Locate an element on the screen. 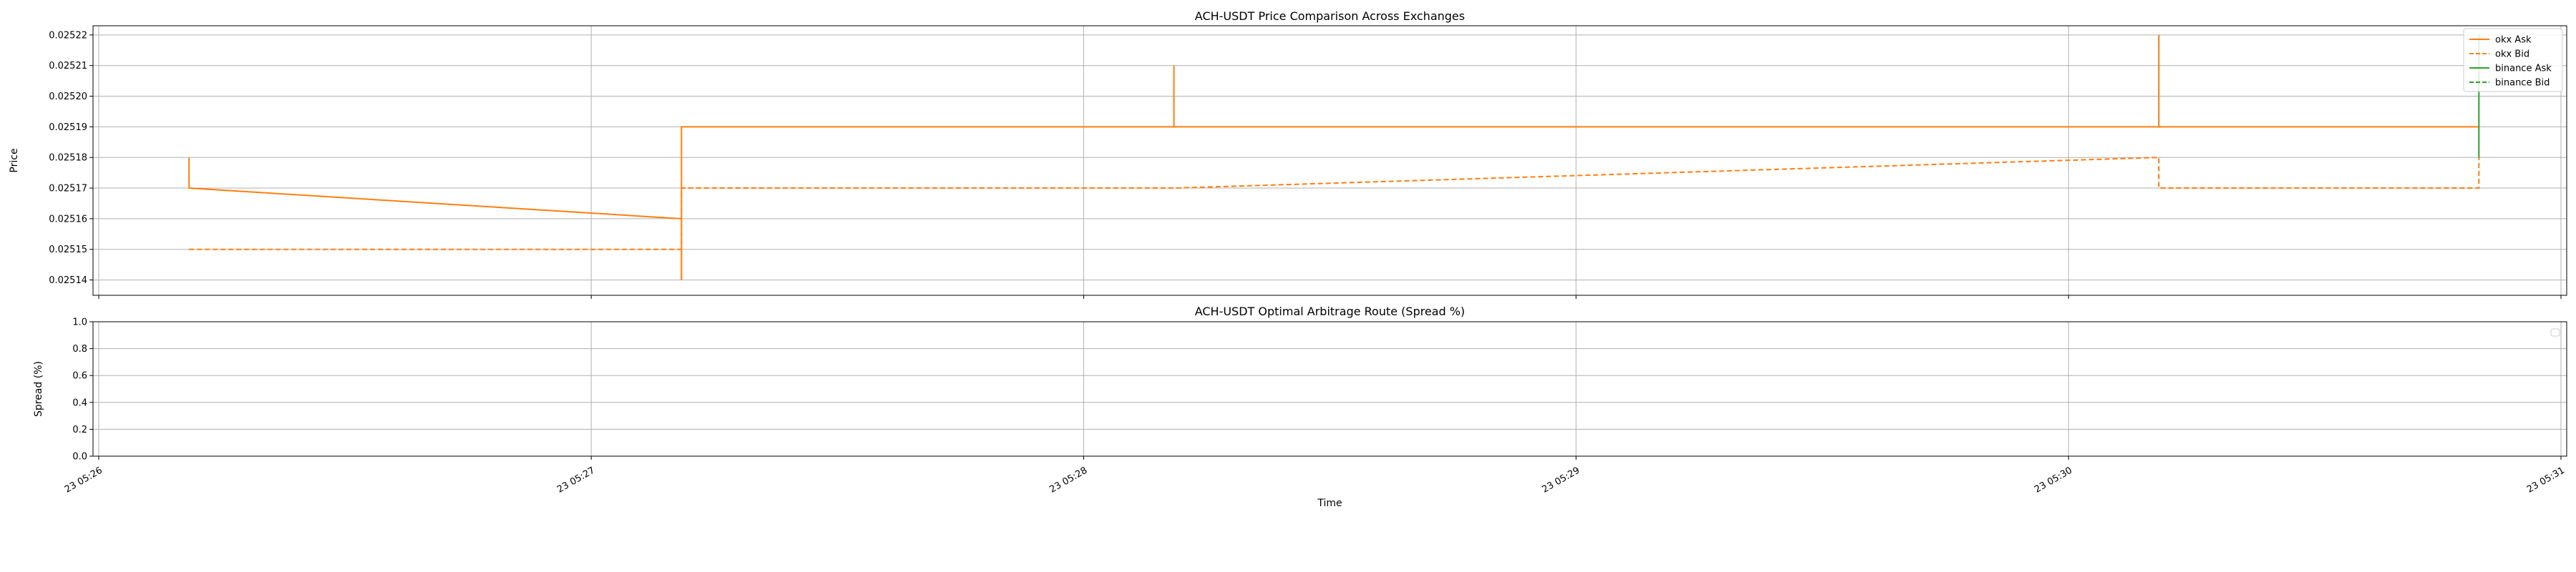 The width and height of the screenshot is (2576, 572). legend-label: okx Bid is located at coordinates (2512, 54).